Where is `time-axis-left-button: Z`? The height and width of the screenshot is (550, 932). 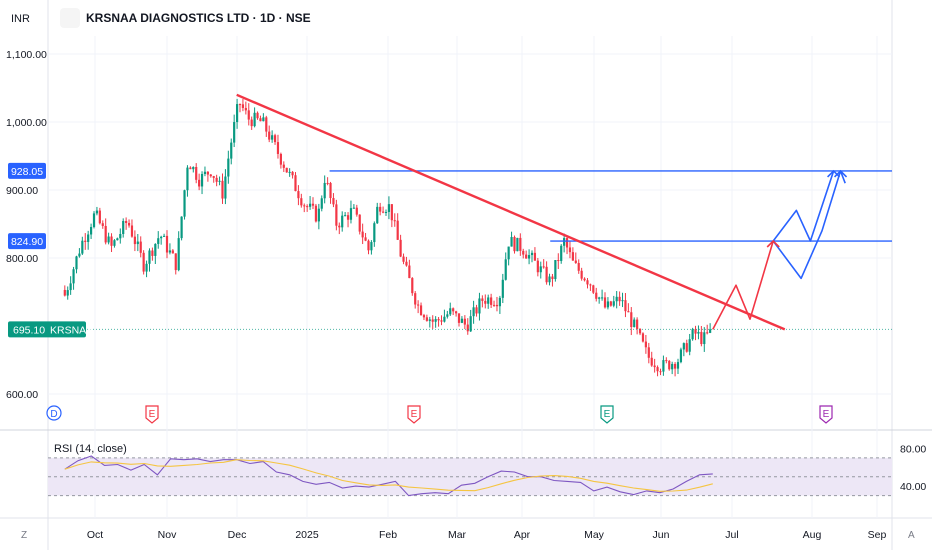 time-axis-left-button: Z is located at coordinates (24, 535).